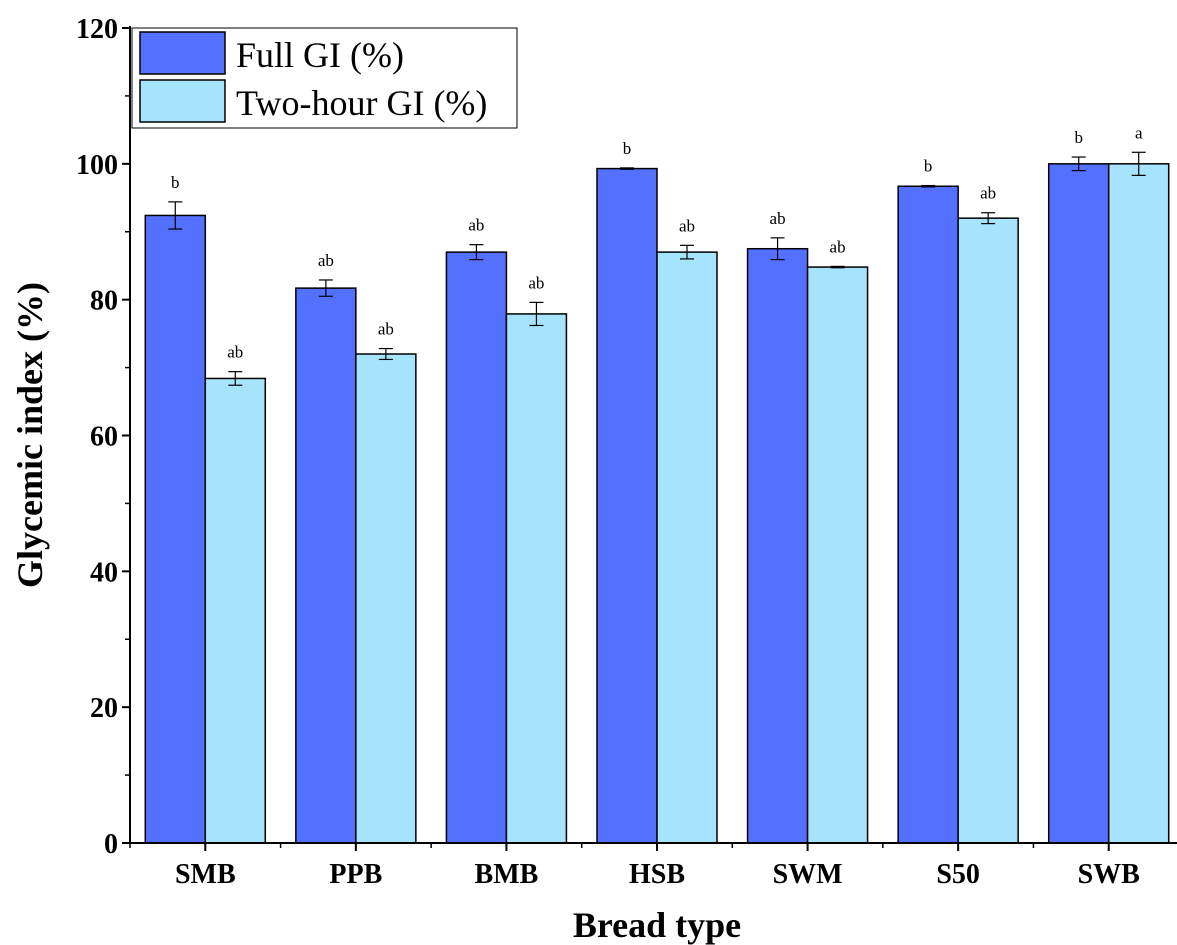 This screenshot has width=1177, height=945. I want to click on bar-full-gi-hsb, so click(627, 505).